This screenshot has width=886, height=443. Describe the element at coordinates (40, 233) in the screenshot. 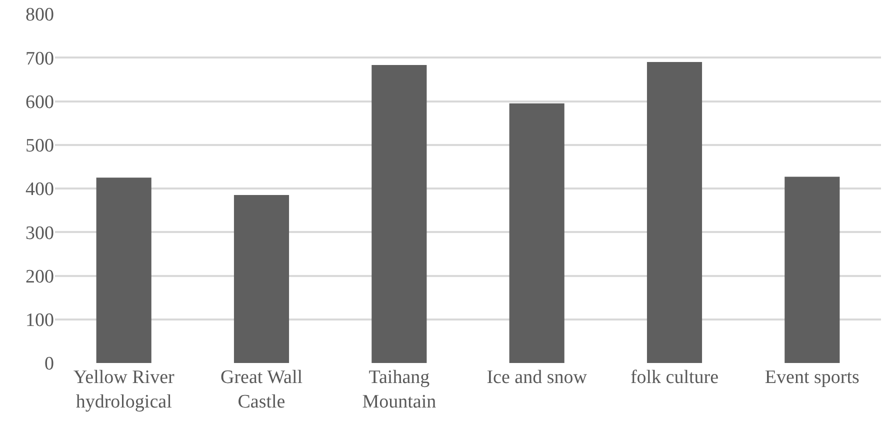

I see `y-tick-label: 300` at that location.